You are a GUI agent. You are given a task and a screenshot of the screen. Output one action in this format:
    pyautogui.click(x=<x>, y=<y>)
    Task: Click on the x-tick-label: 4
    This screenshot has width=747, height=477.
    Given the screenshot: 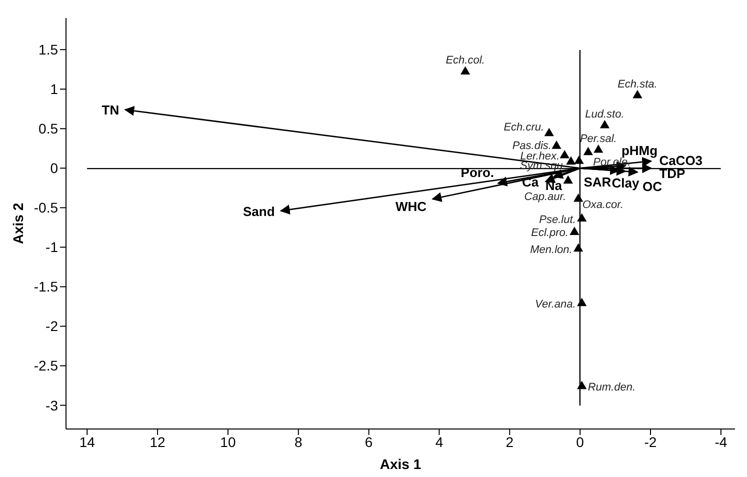 What is the action you would take?
    pyautogui.click(x=439, y=442)
    